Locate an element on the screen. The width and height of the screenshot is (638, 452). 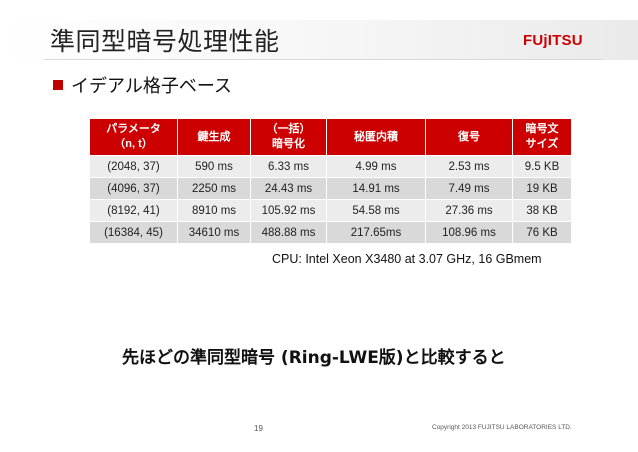
table-cell: 14.91 ms is located at coordinates (376, 188).